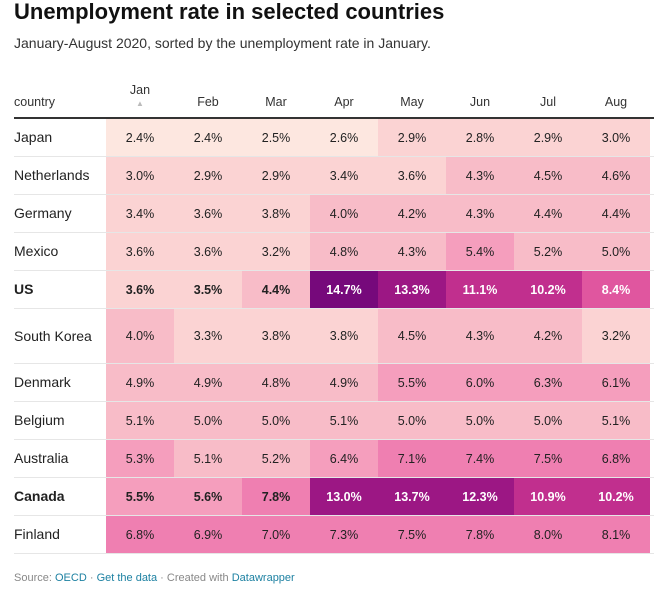  Describe the element at coordinates (263, 578) in the screenshot. I see `datawrapper-link: Datawrapper` at that location.